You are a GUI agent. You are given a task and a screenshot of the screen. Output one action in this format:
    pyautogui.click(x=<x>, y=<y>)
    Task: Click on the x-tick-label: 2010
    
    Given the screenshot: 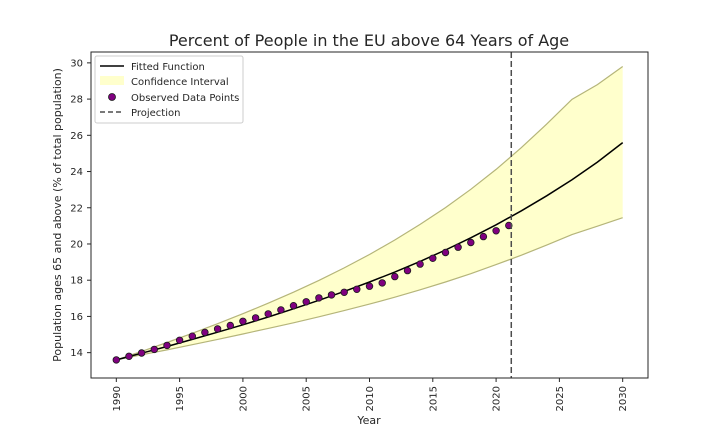 What is the action you would take?
    pyautogui.click(x=370, y=398)
    